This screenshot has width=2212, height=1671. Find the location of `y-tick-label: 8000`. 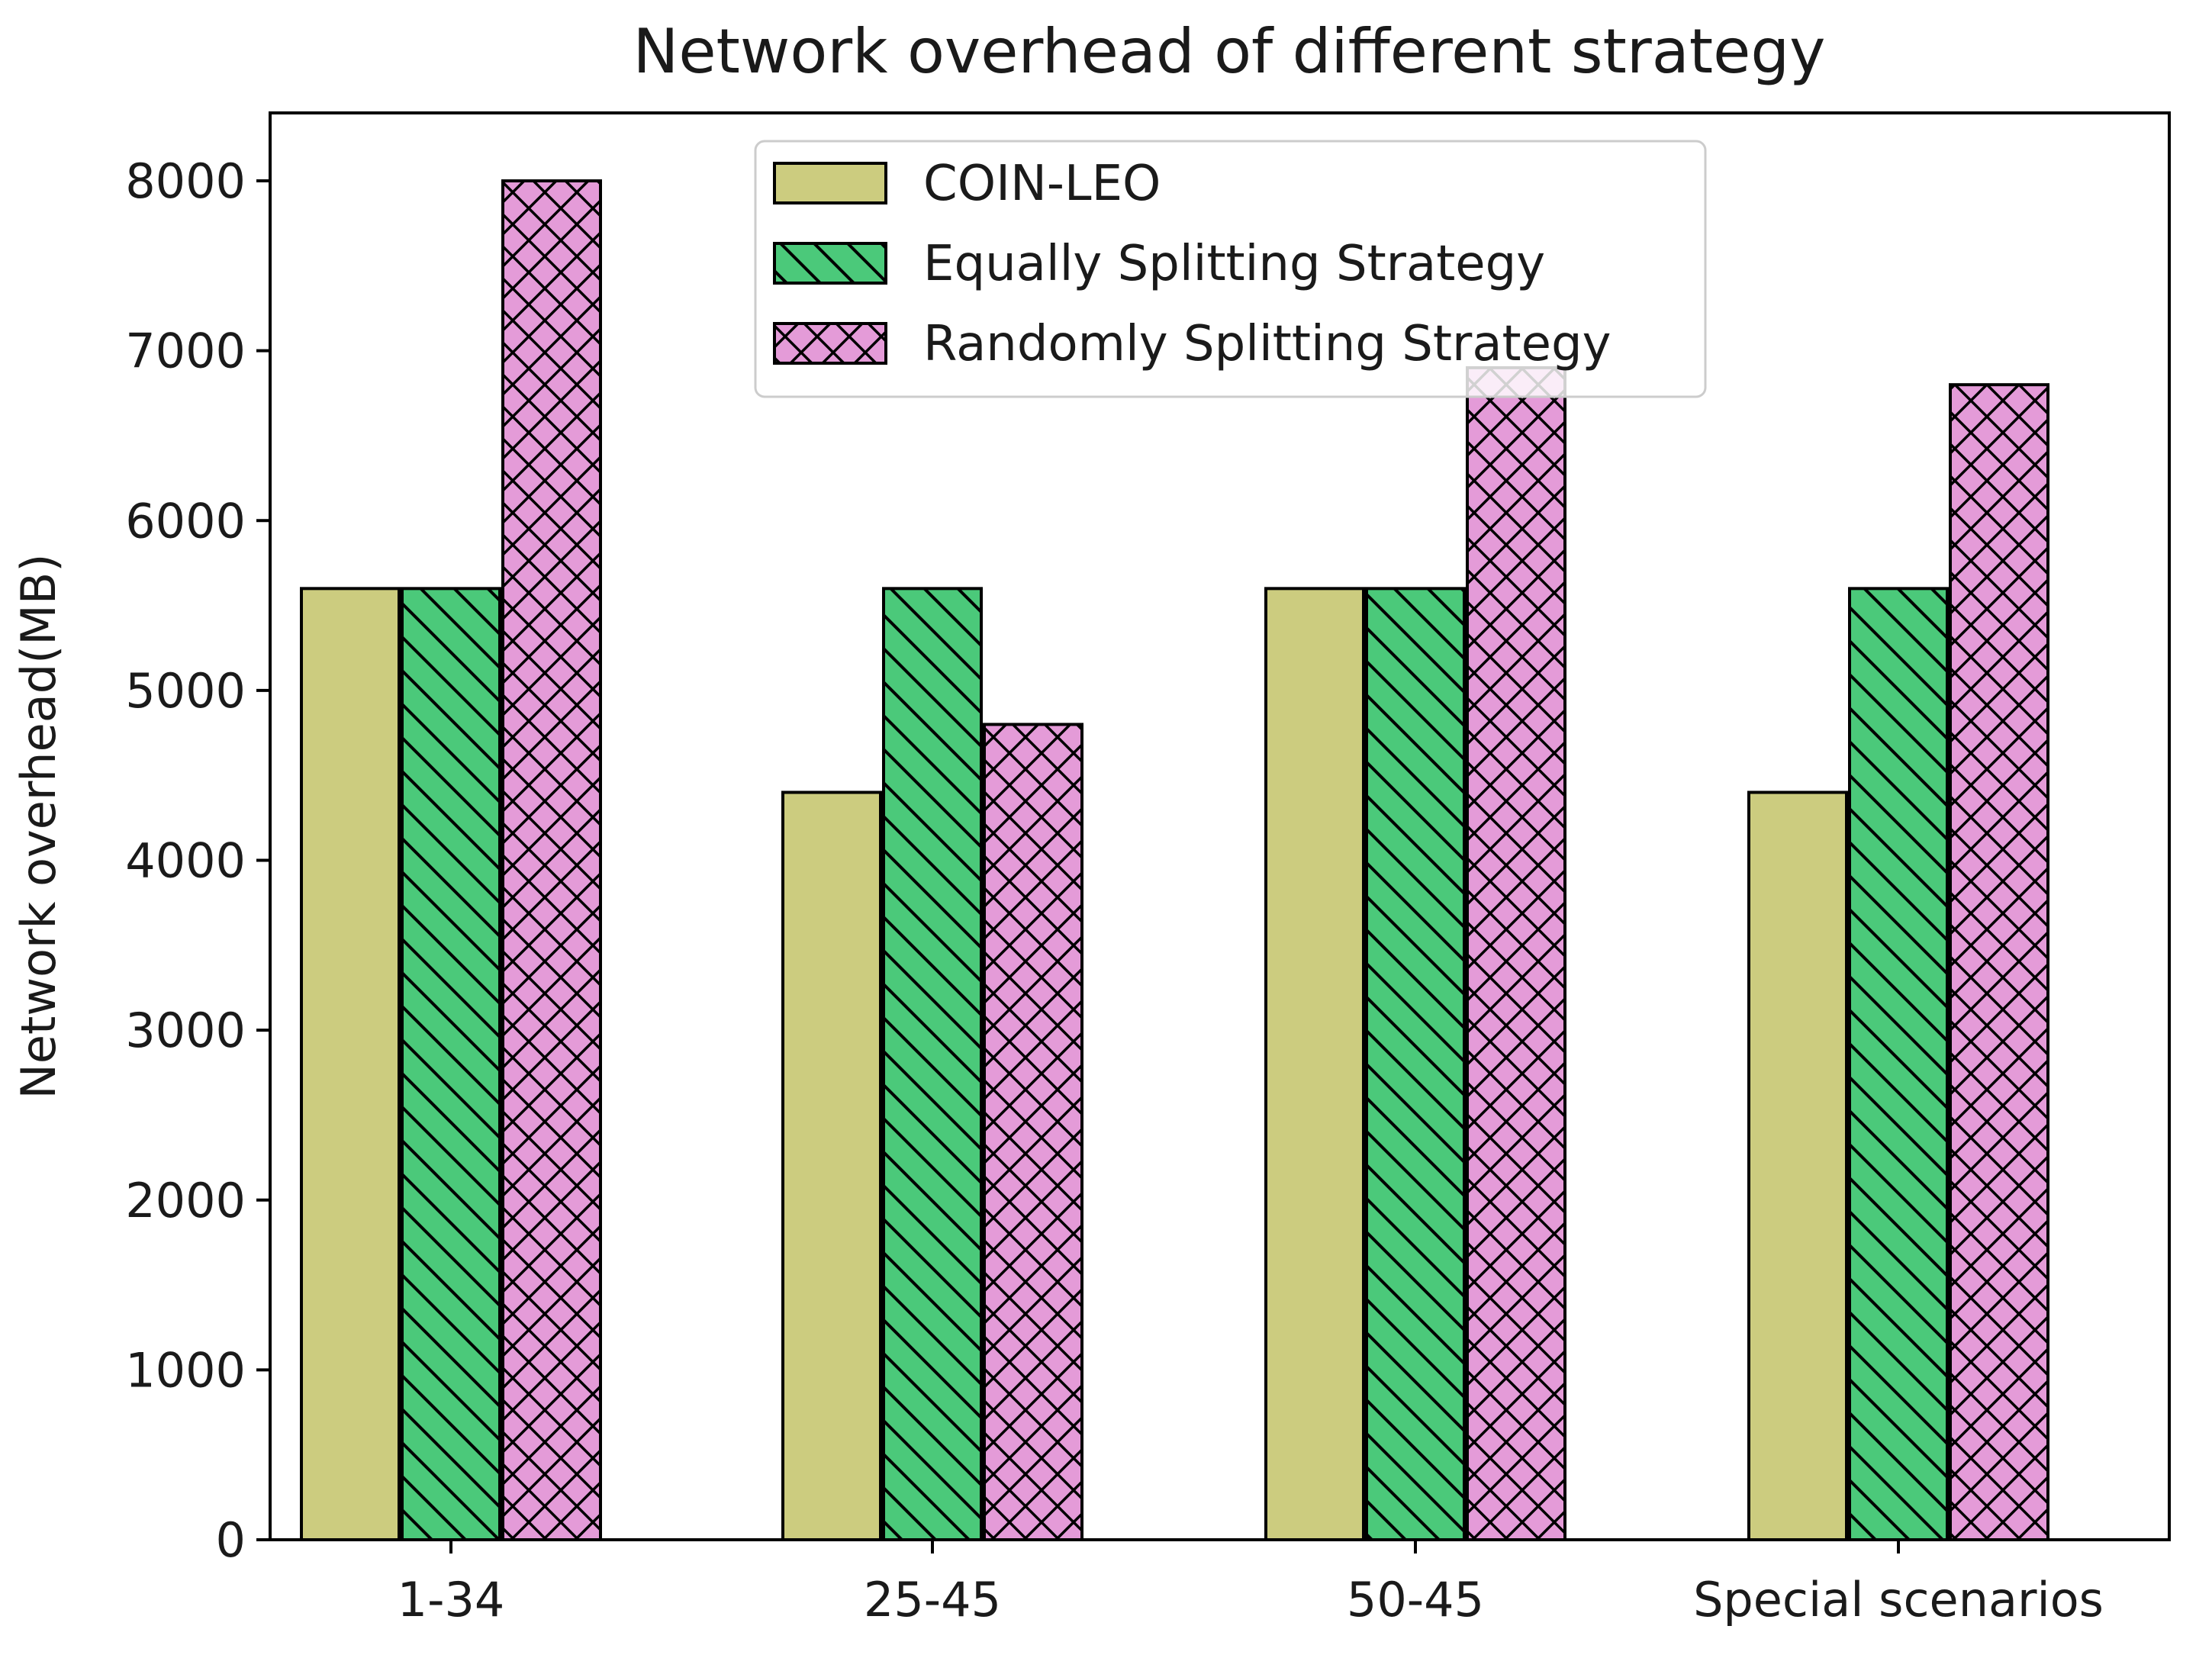

y-tick-label: 8000 is located at coordinates (185, 181).